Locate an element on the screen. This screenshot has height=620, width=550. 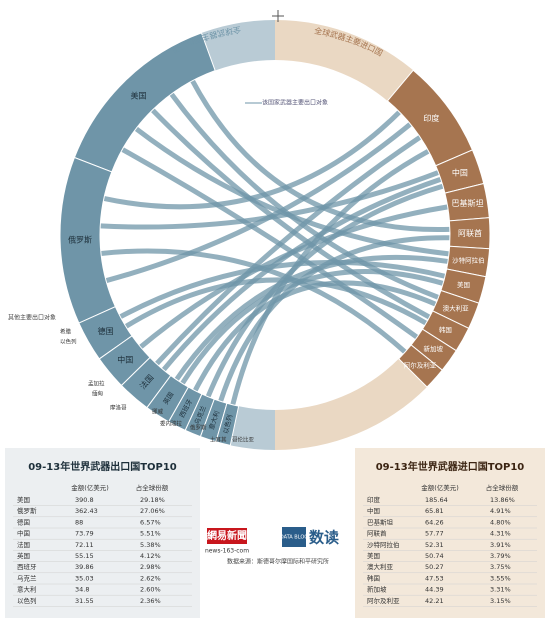
minor-label: 土耳其 is located at coordinates (218, 440).